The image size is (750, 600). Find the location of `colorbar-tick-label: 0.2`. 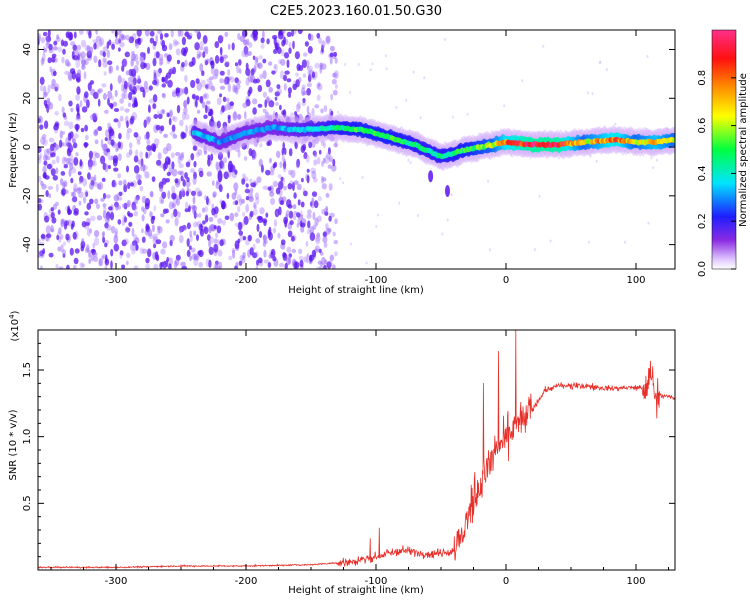

colorbar-tick-label: 0.2 is located at coordinates (702, 221).